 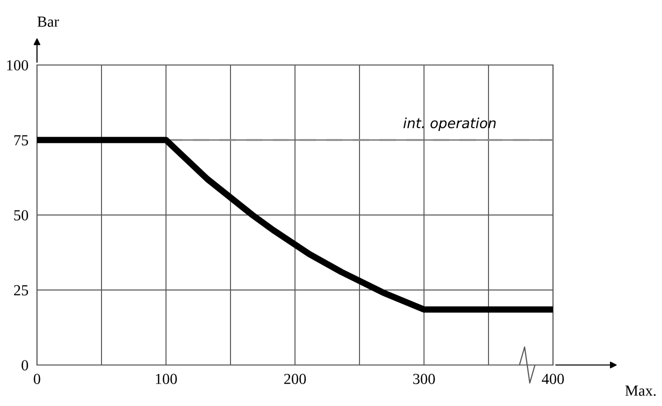 I want to click on x-tick-label: 400, so click(x=553, y=379).